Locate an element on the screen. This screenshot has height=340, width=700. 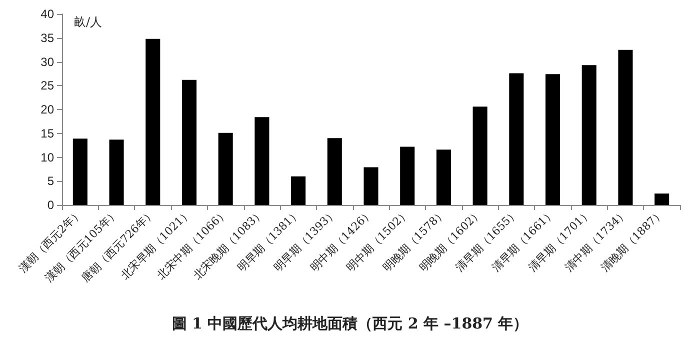
y-tick-label: 10 is located at coordinates (47, 157).